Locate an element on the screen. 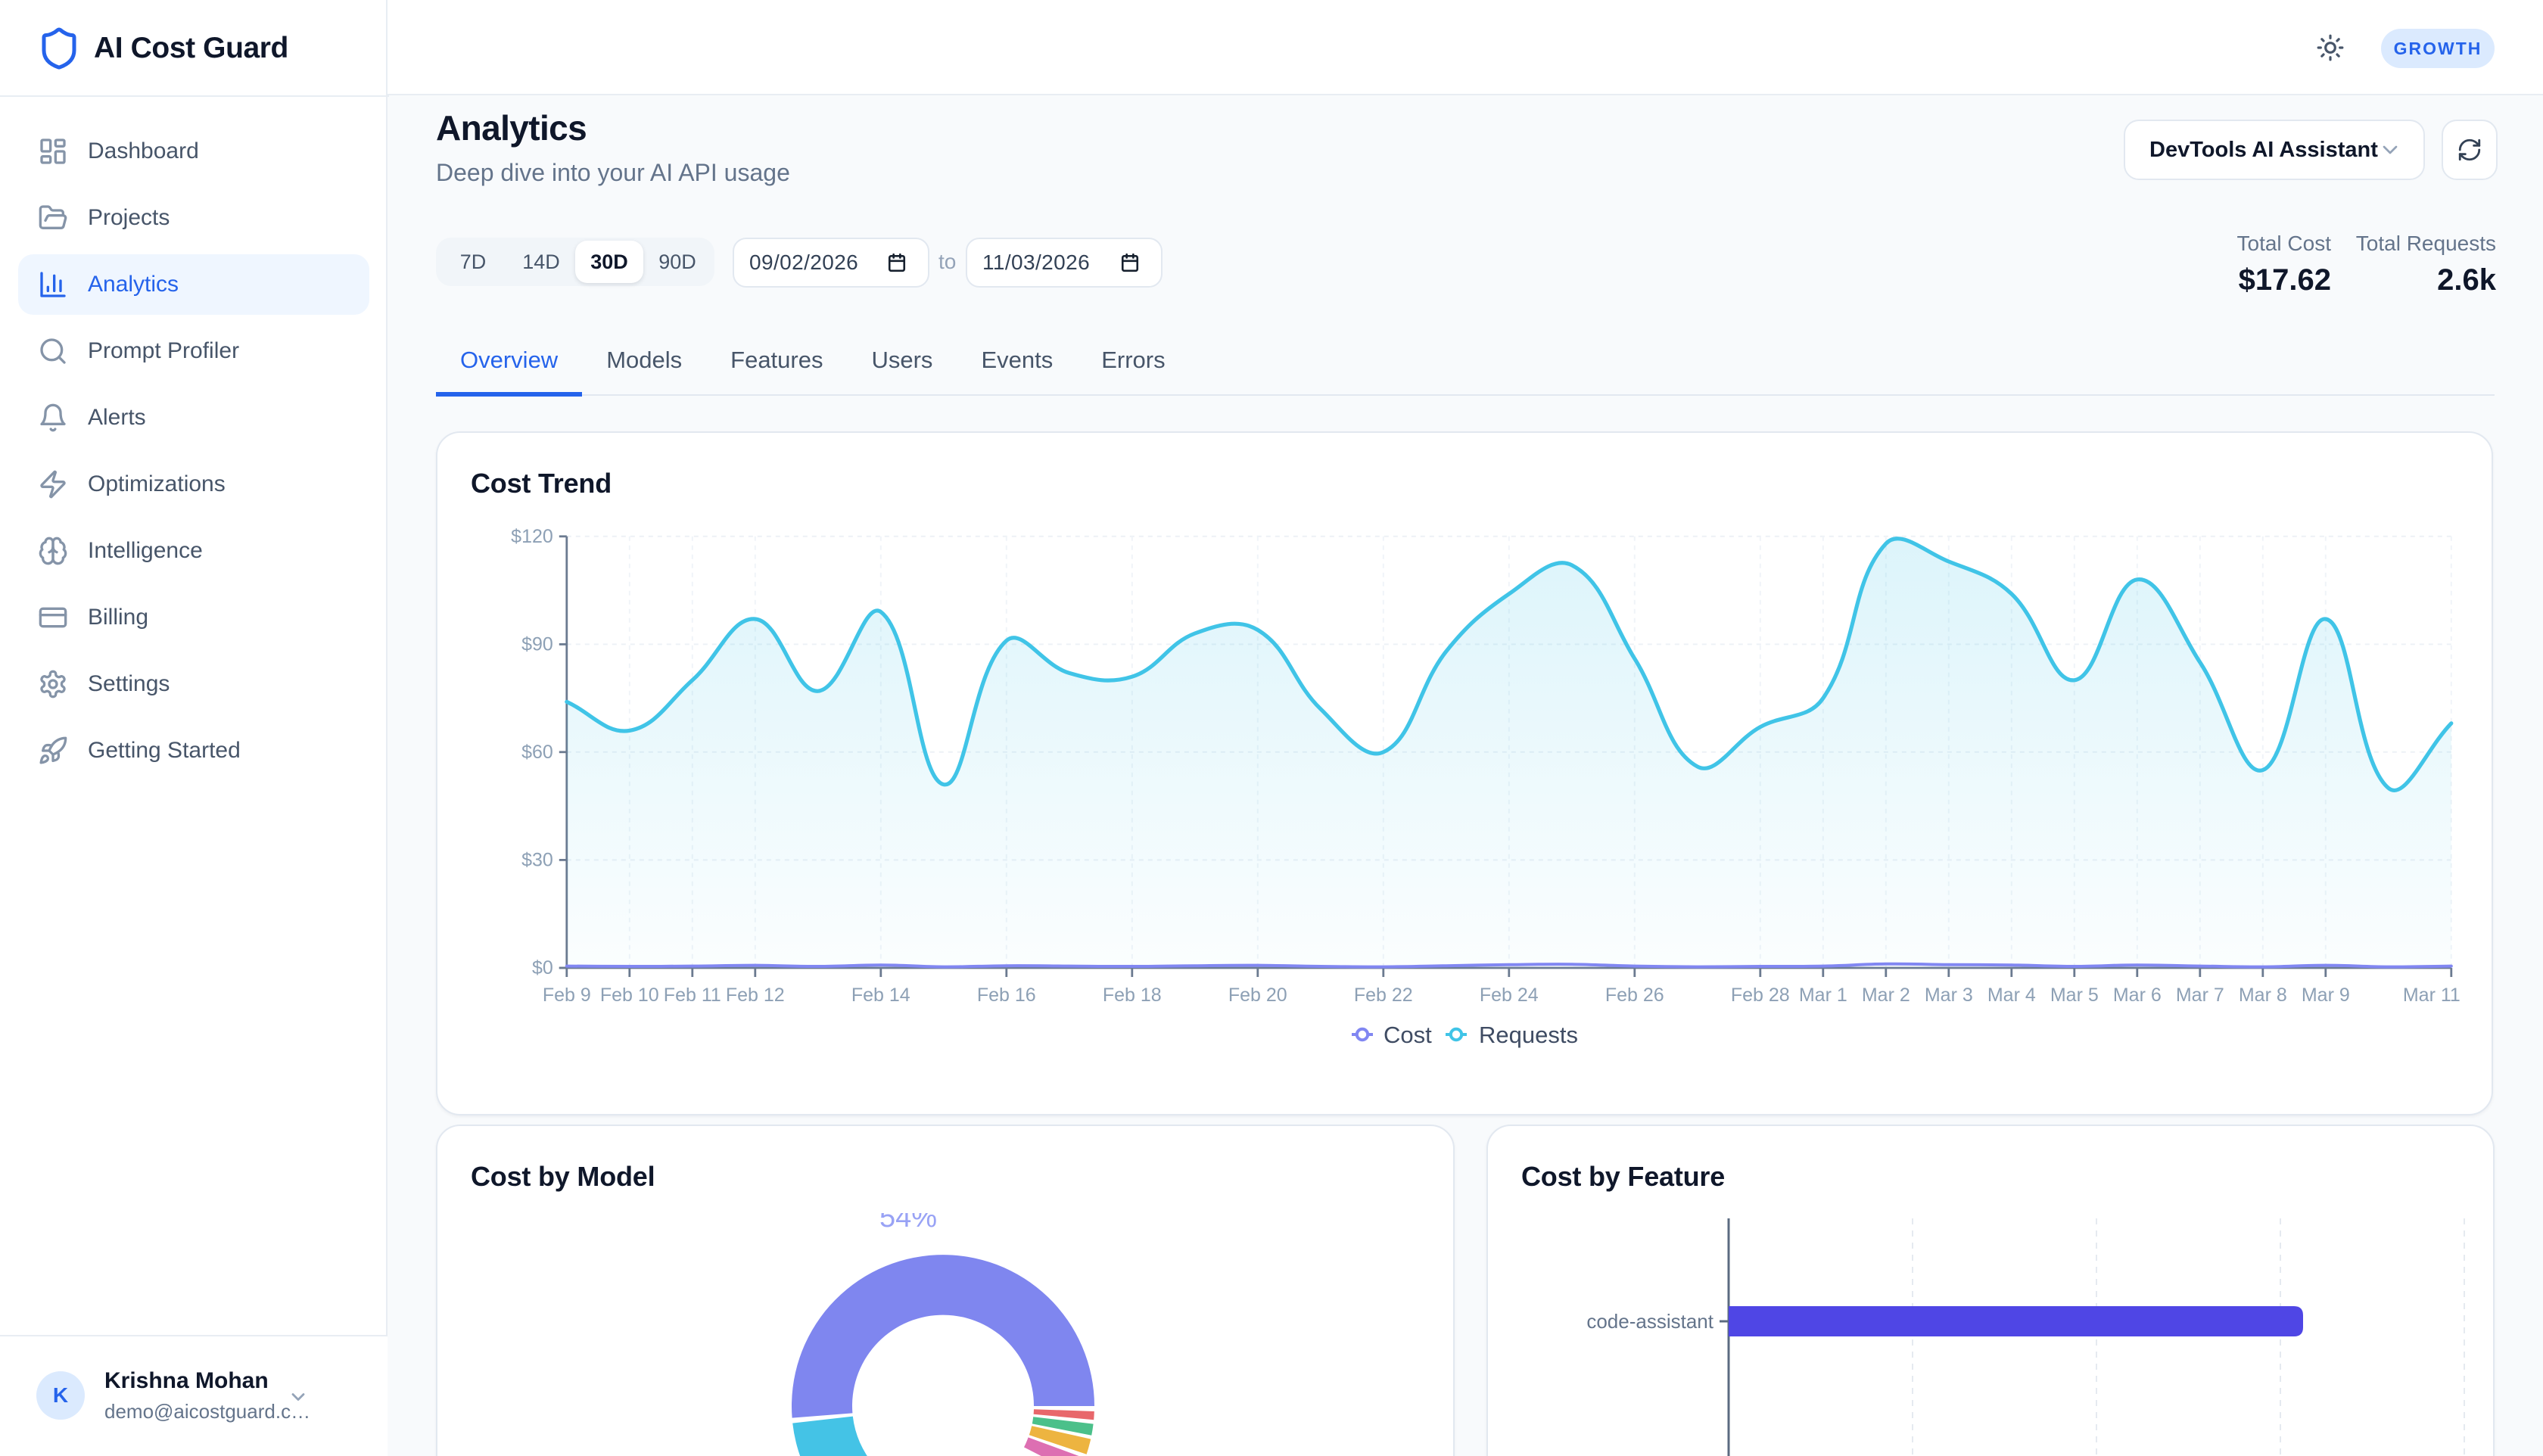 This screenshot has width=2543, height=1456. svg-text: 54% is located at coordinates (908, 1223).